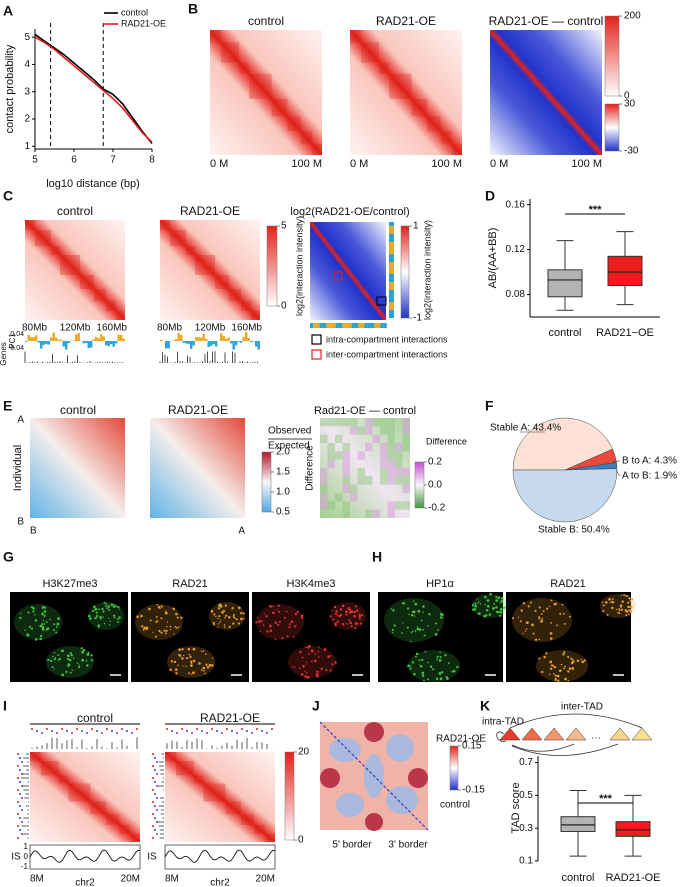 The image size is (685, 887). Describe the element at coordinates (612, 127) in the screenshot. I see `colorbar` at that location.